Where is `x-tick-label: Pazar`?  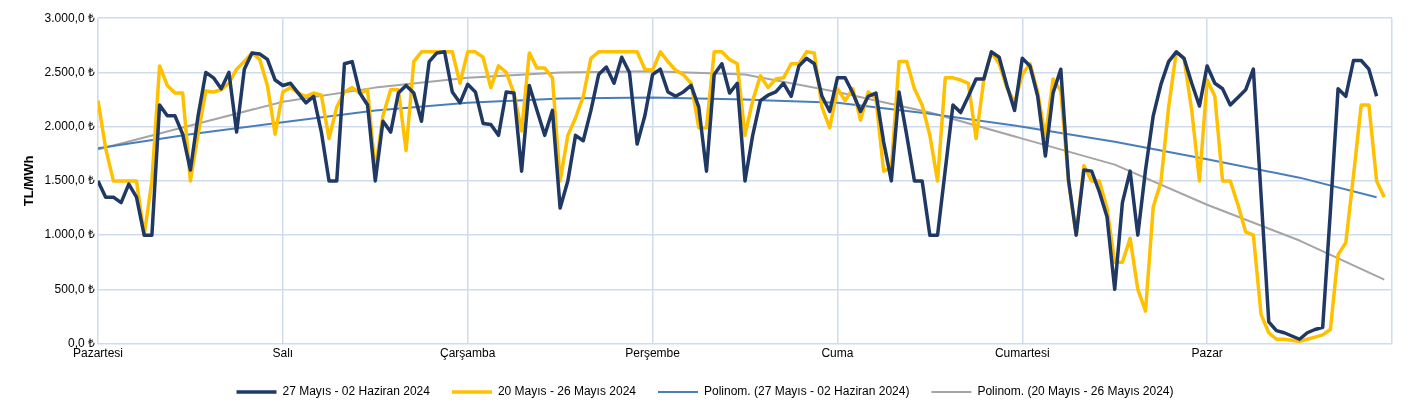
x-tick-label: Pazar is located at coordinates (1207, 353).